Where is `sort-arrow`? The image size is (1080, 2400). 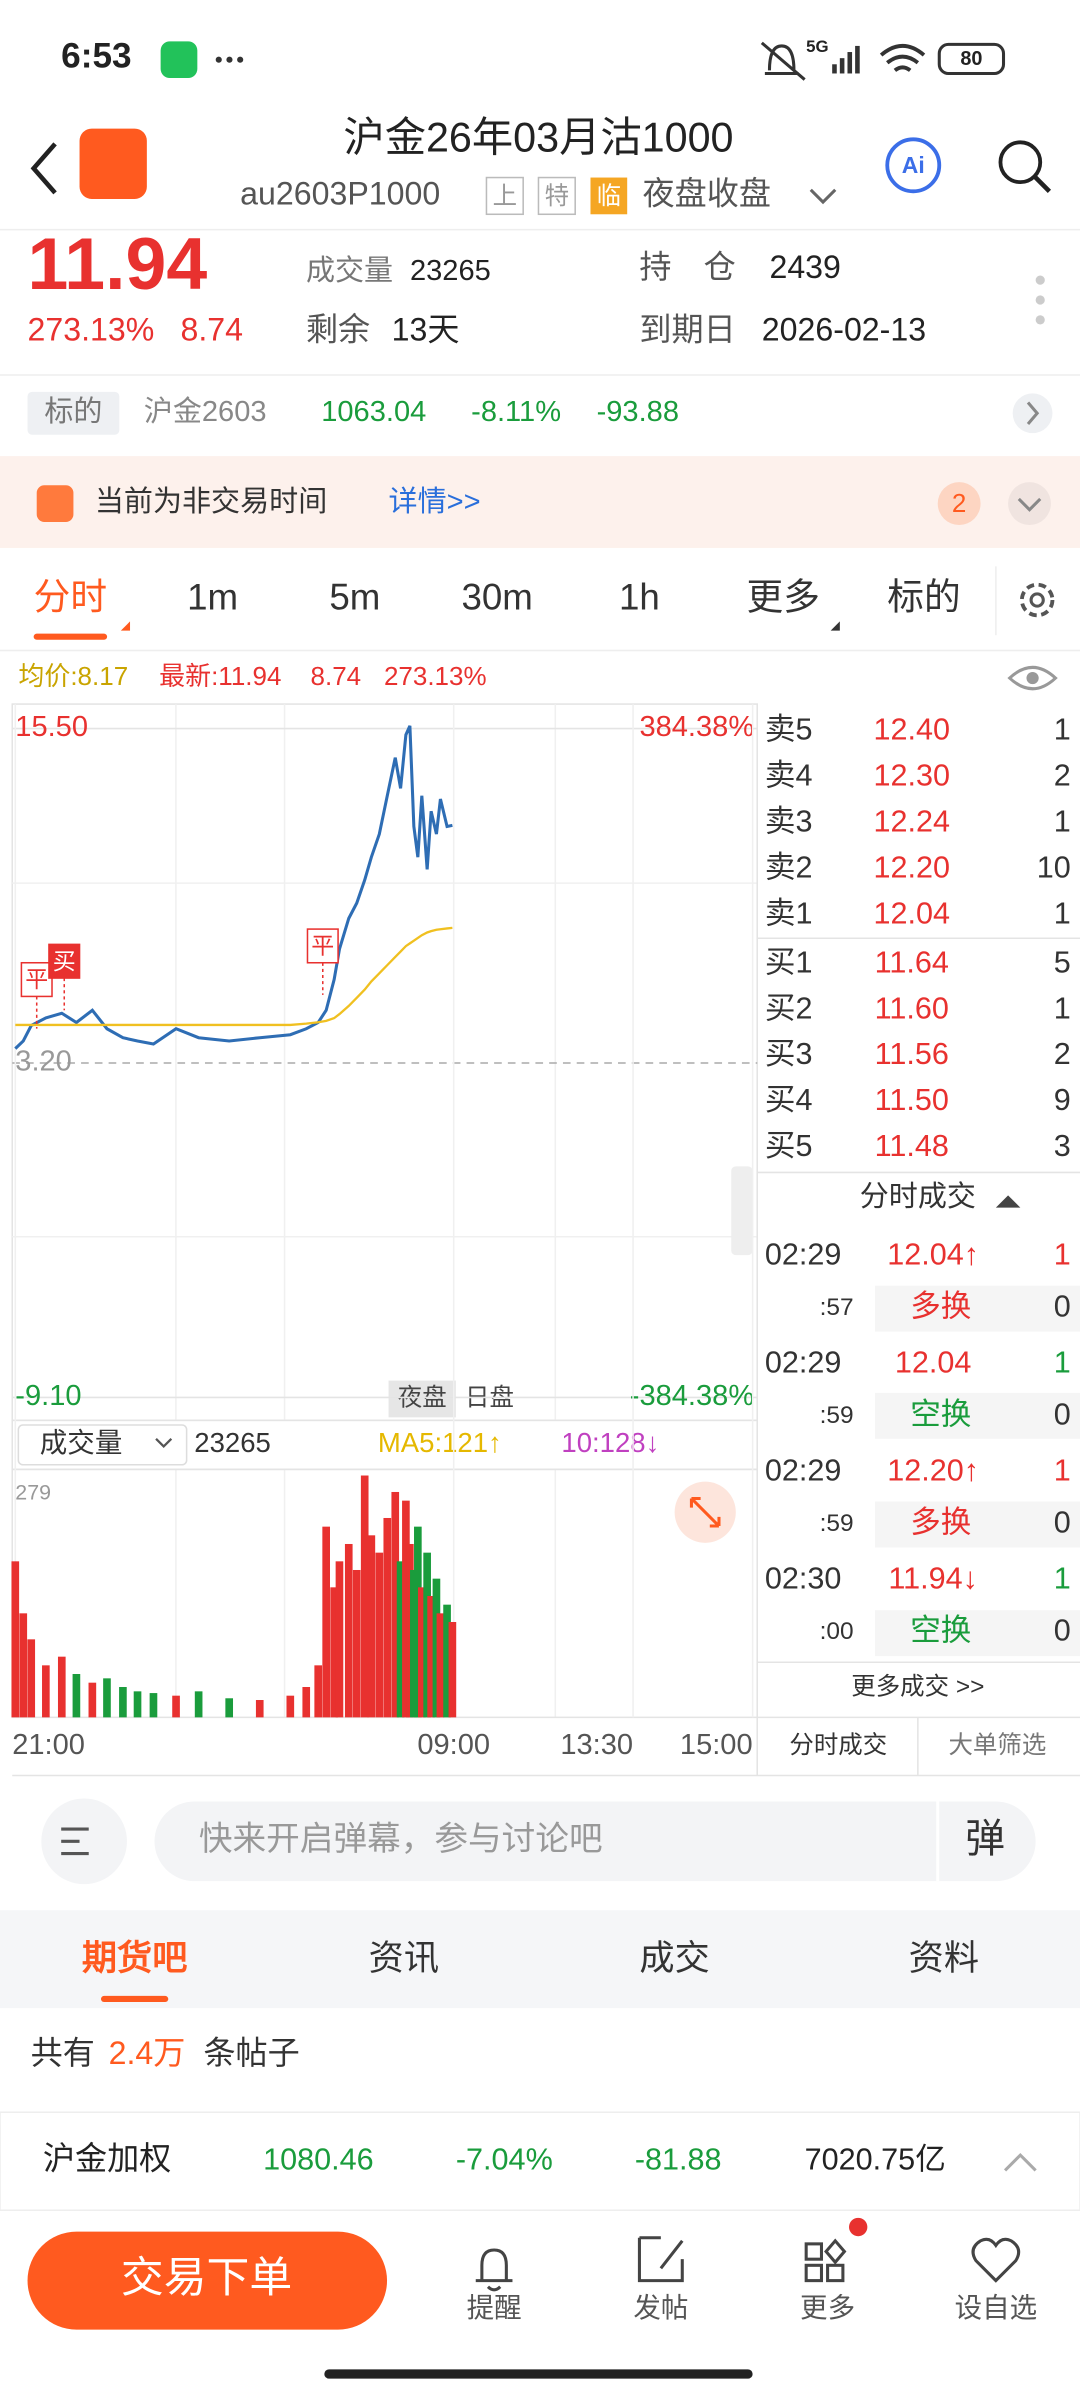
sort-arrow is located at coordinates (1008, 1201).